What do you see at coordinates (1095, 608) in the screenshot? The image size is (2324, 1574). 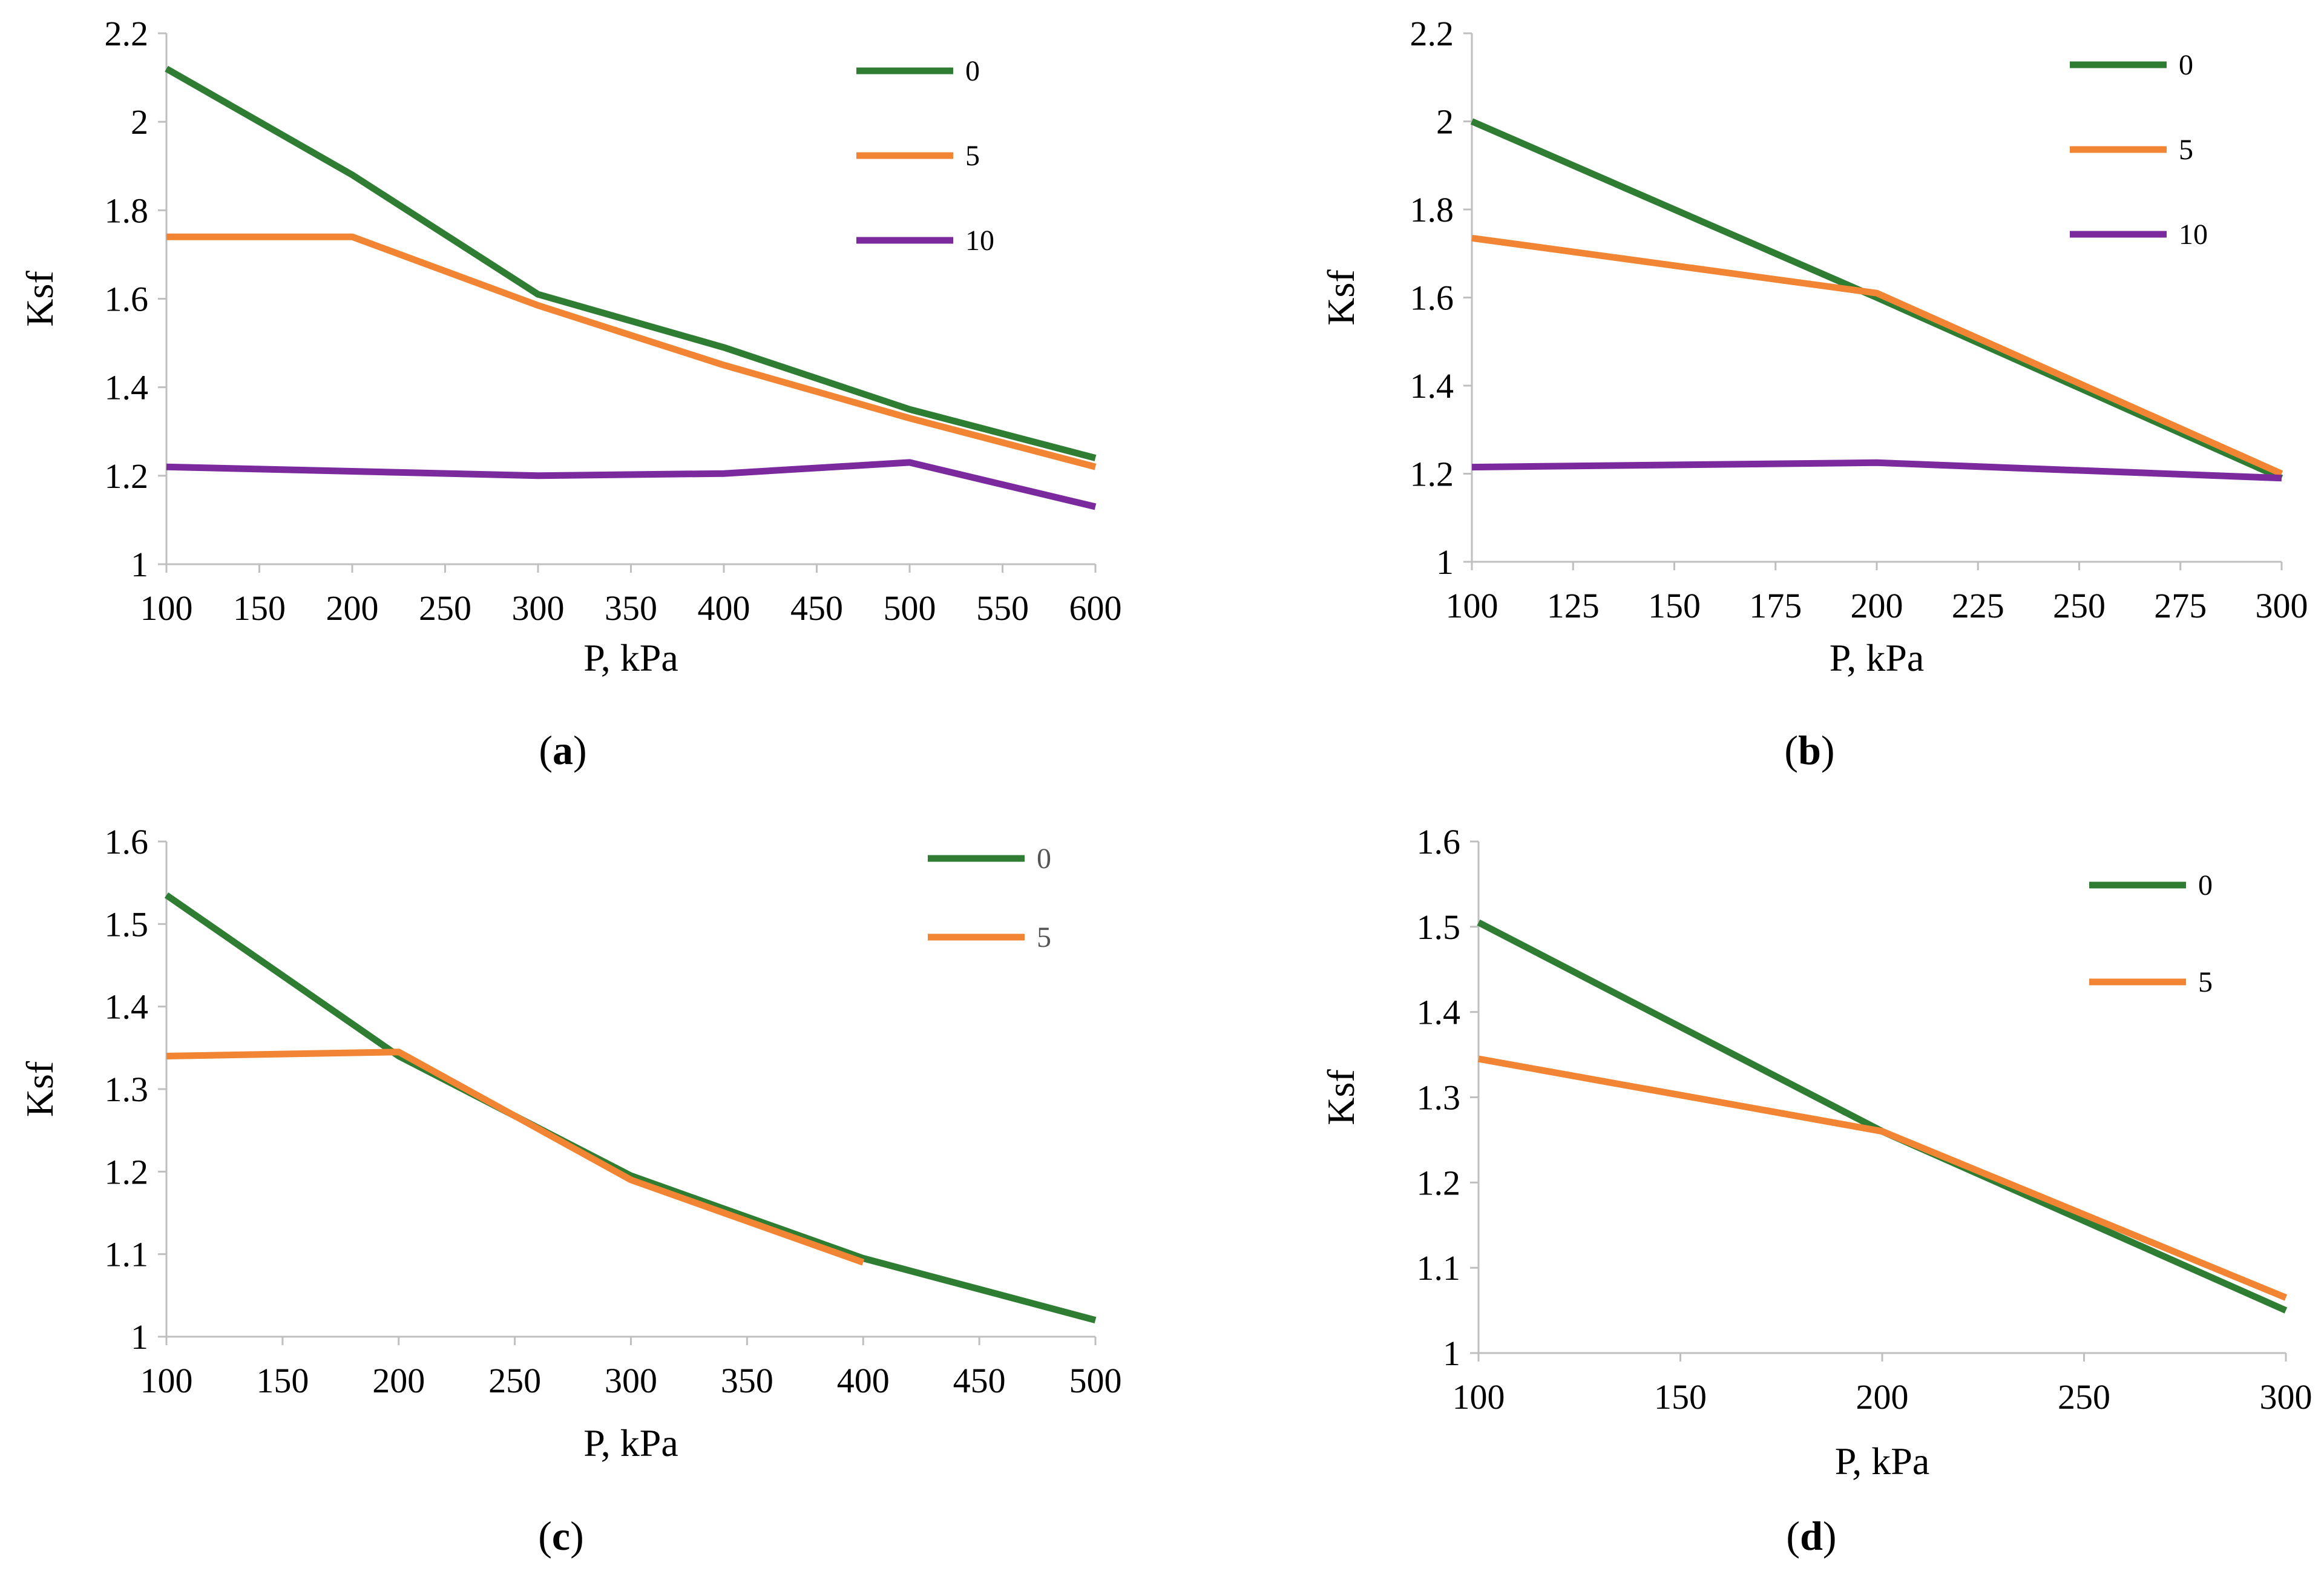 I see `x-tick-label: 600` at bounding box center [1095, 608].